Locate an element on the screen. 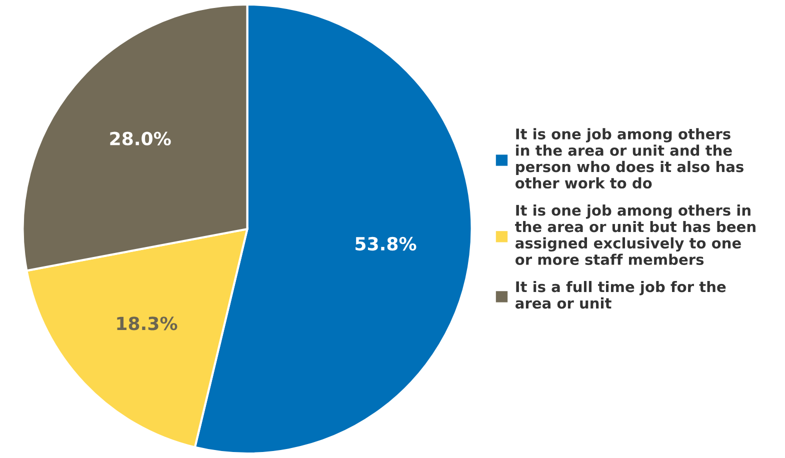  legend-label: It is a full time job for the area or unit is located at coordinates (620, 294).